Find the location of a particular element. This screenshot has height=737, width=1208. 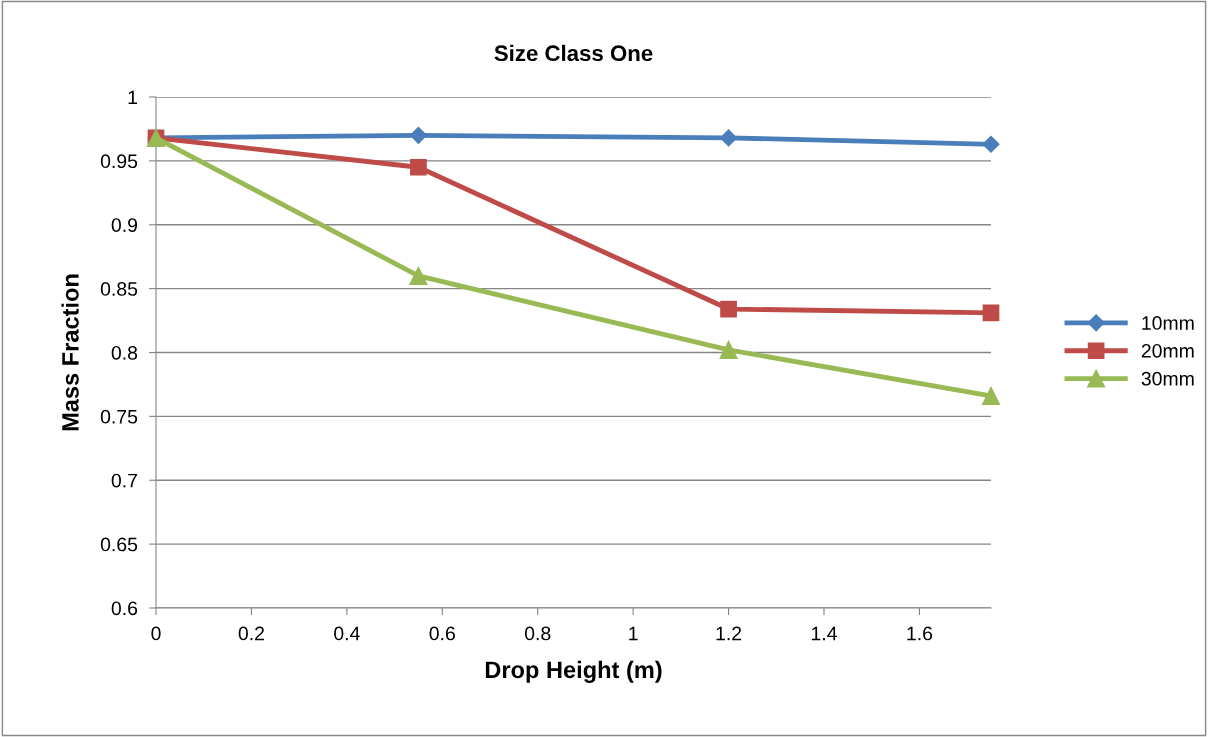

x-tick-label: 1 is located at coordinates (633, 633).